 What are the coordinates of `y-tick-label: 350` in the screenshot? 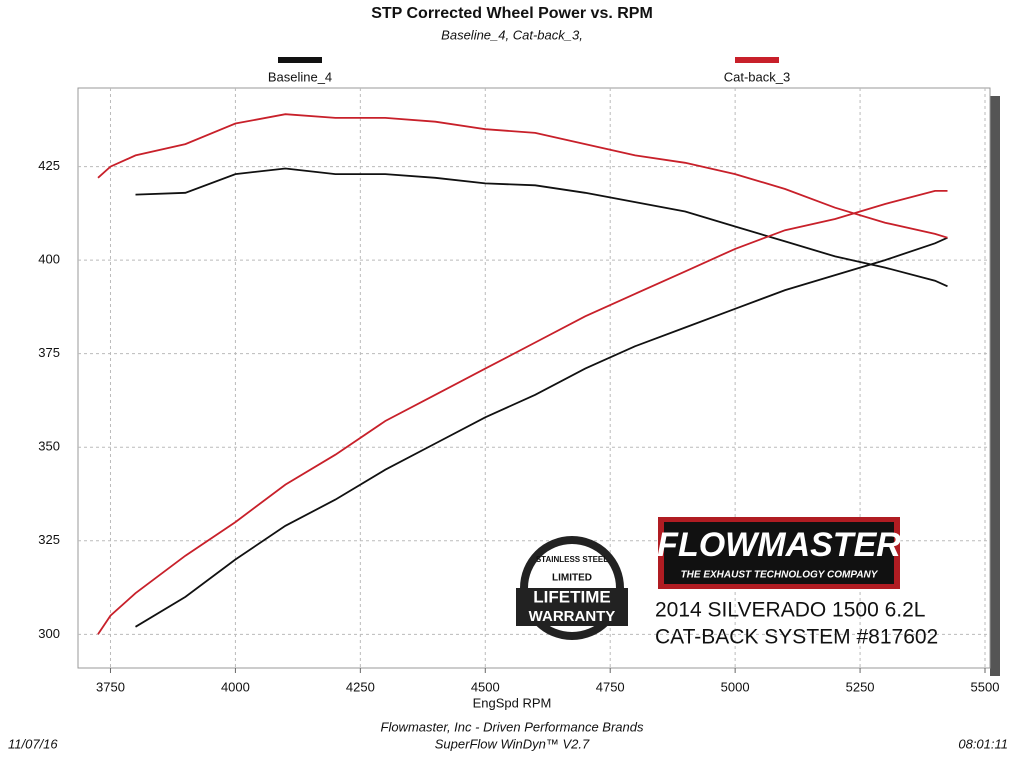 It's located at (49, 446).